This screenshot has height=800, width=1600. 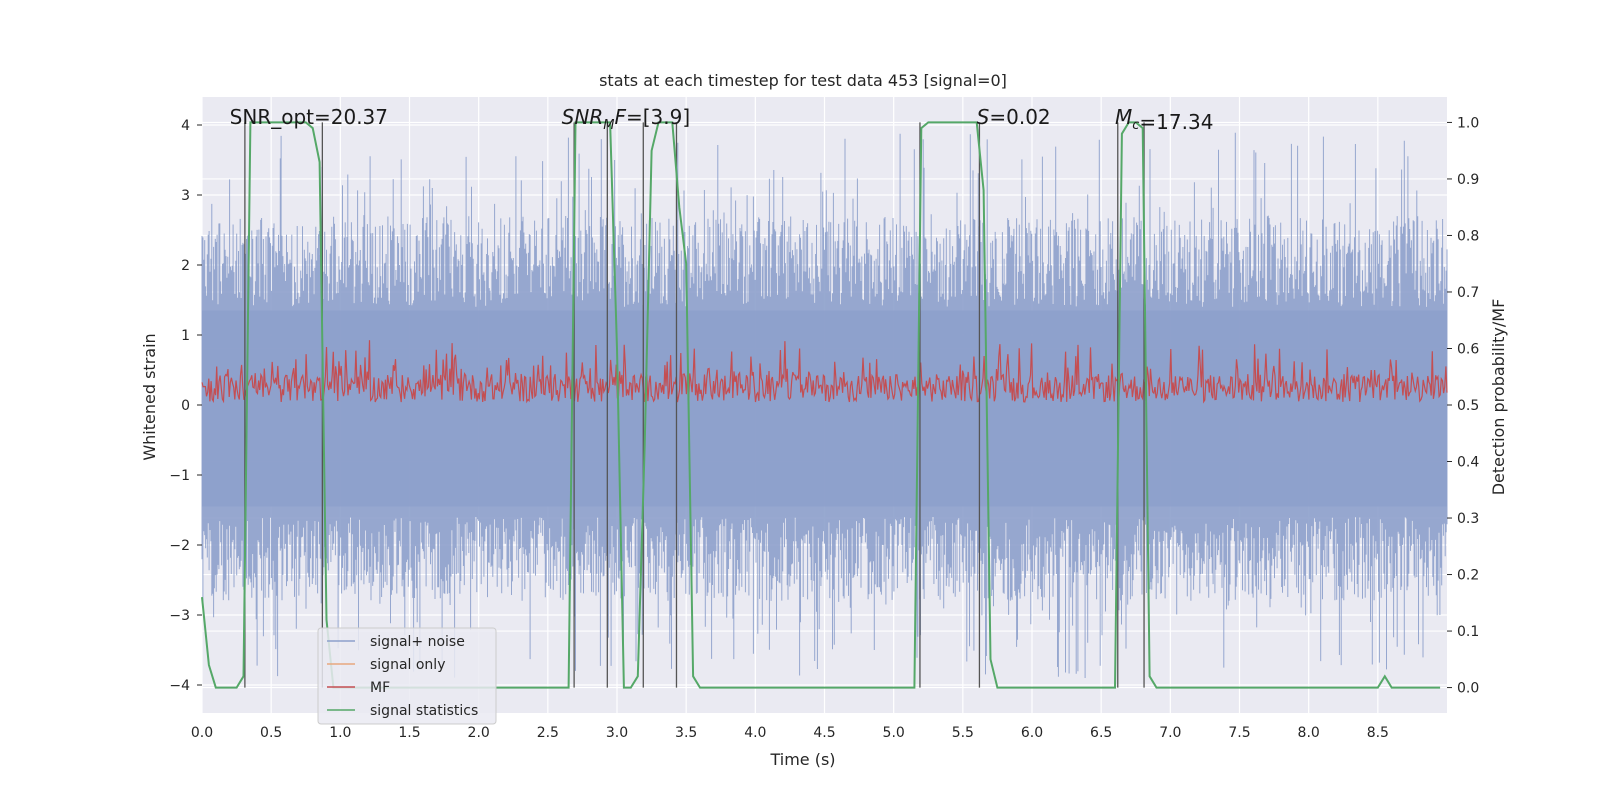 I want to click on y-right-tick-label: 0.8, so click(x=1468, y=236).